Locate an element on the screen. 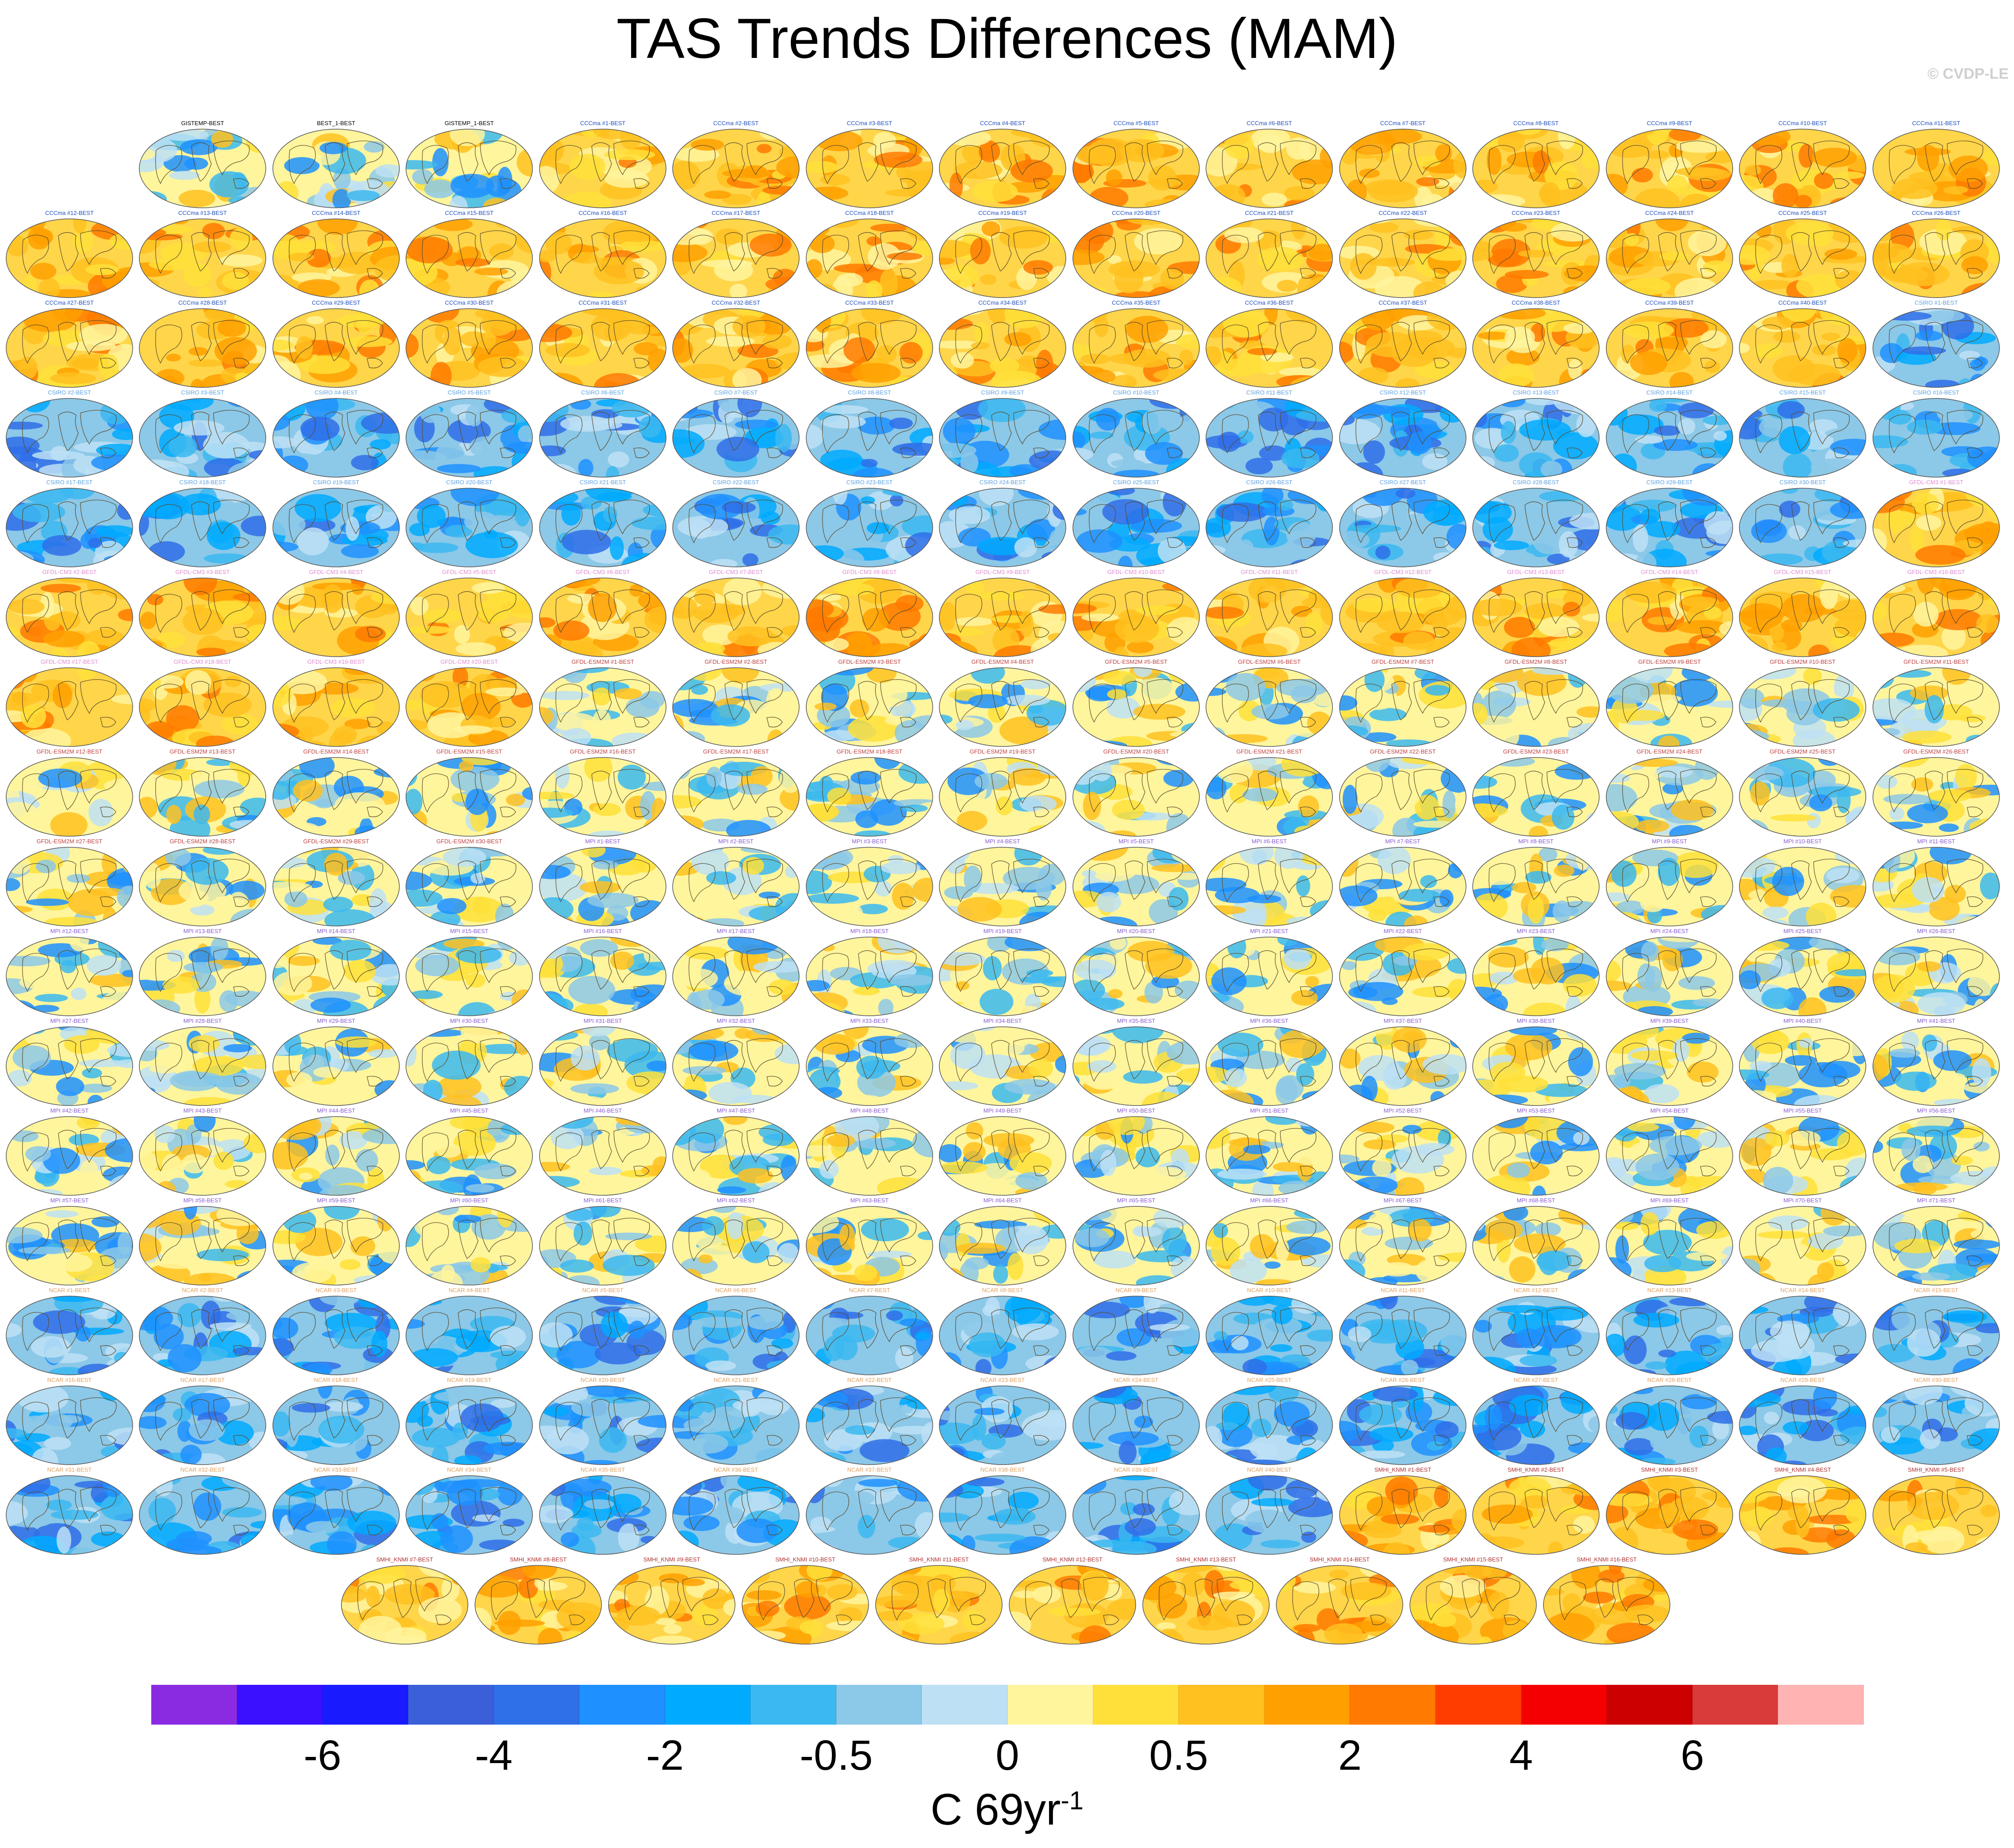 This screenshot has width=2014, height=1848. map-panel: GFDL-CM3 #20-BEST is located at coordinates (469, 703).